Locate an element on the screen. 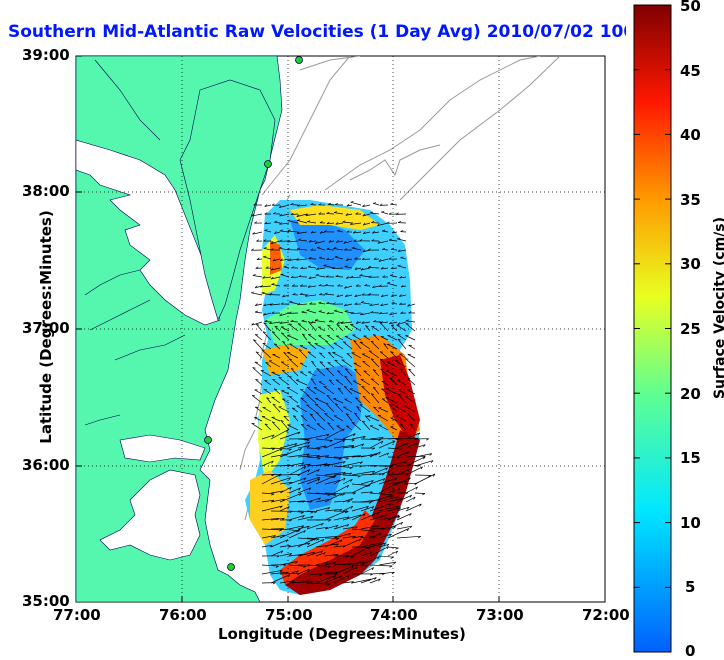  colorbar-tick-label: 40 is located at coordinates (690, 135).